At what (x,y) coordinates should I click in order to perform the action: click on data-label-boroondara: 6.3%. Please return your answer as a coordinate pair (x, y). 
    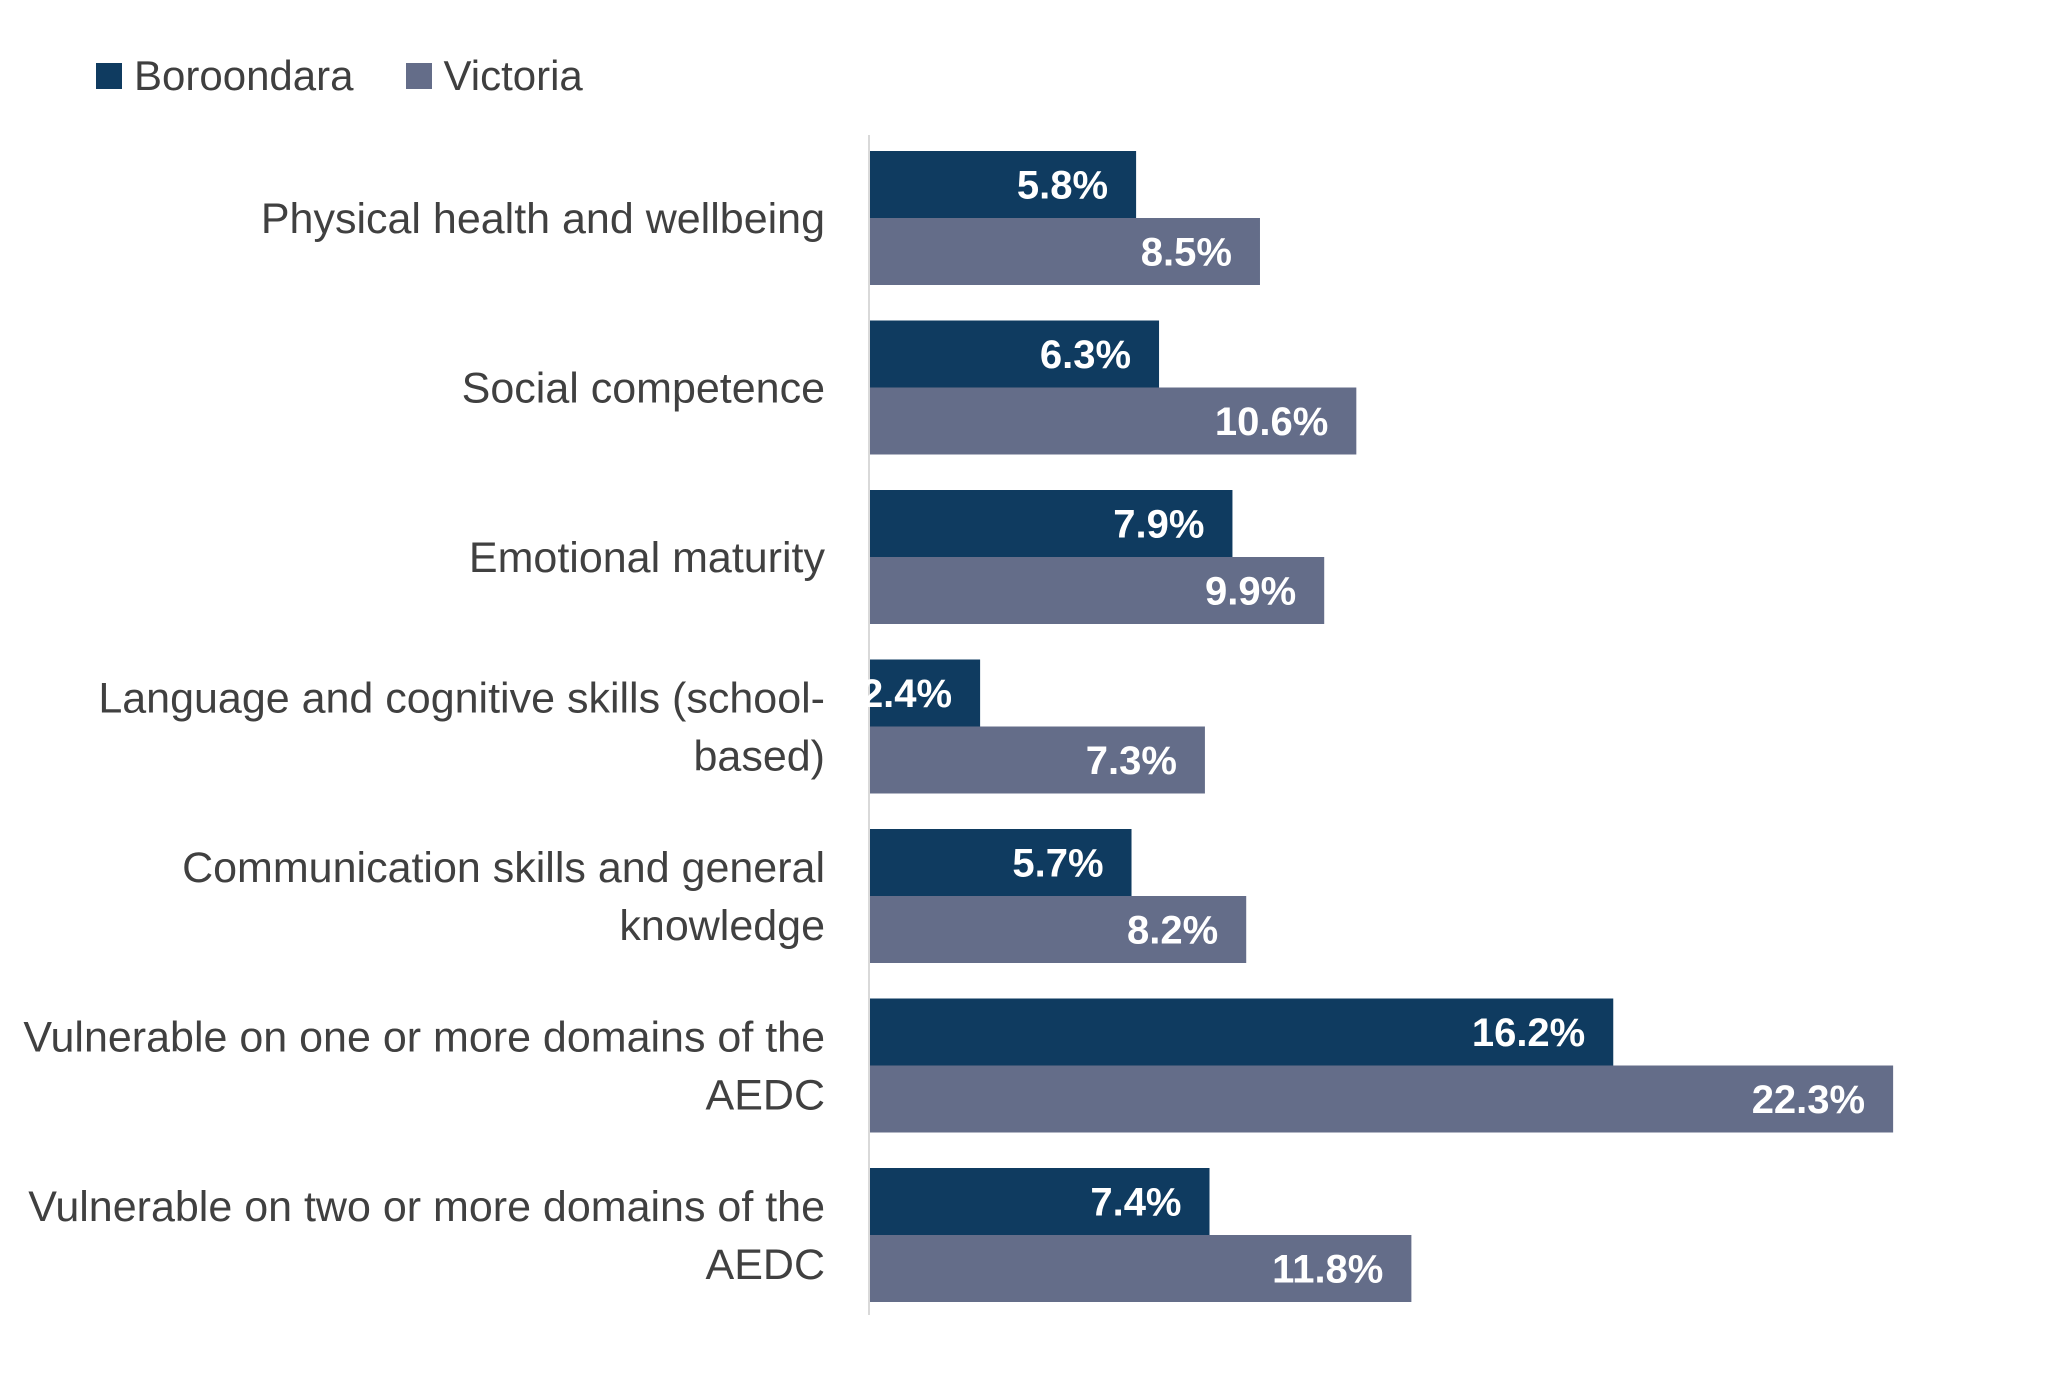
    Looking at the image, I should click on (1085, 355).